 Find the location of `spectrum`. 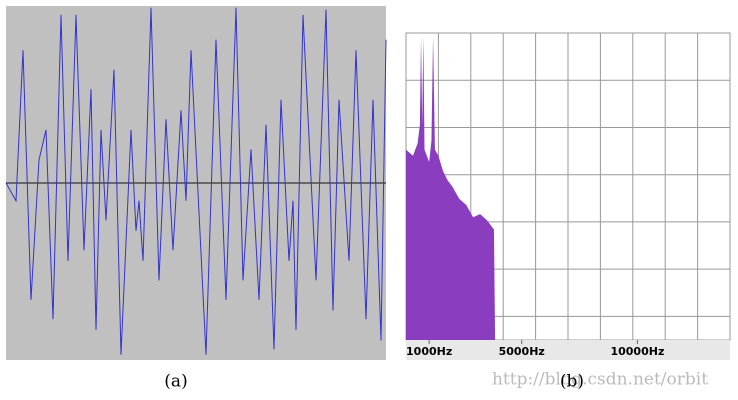

spectrum is located at coordinates (451, 188).